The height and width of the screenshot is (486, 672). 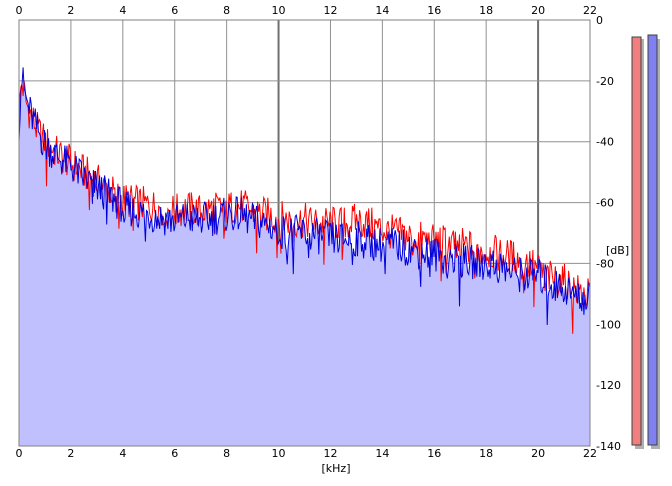 I want to click on x-tick-label-bottom: 20, so click(x=538, y=453).